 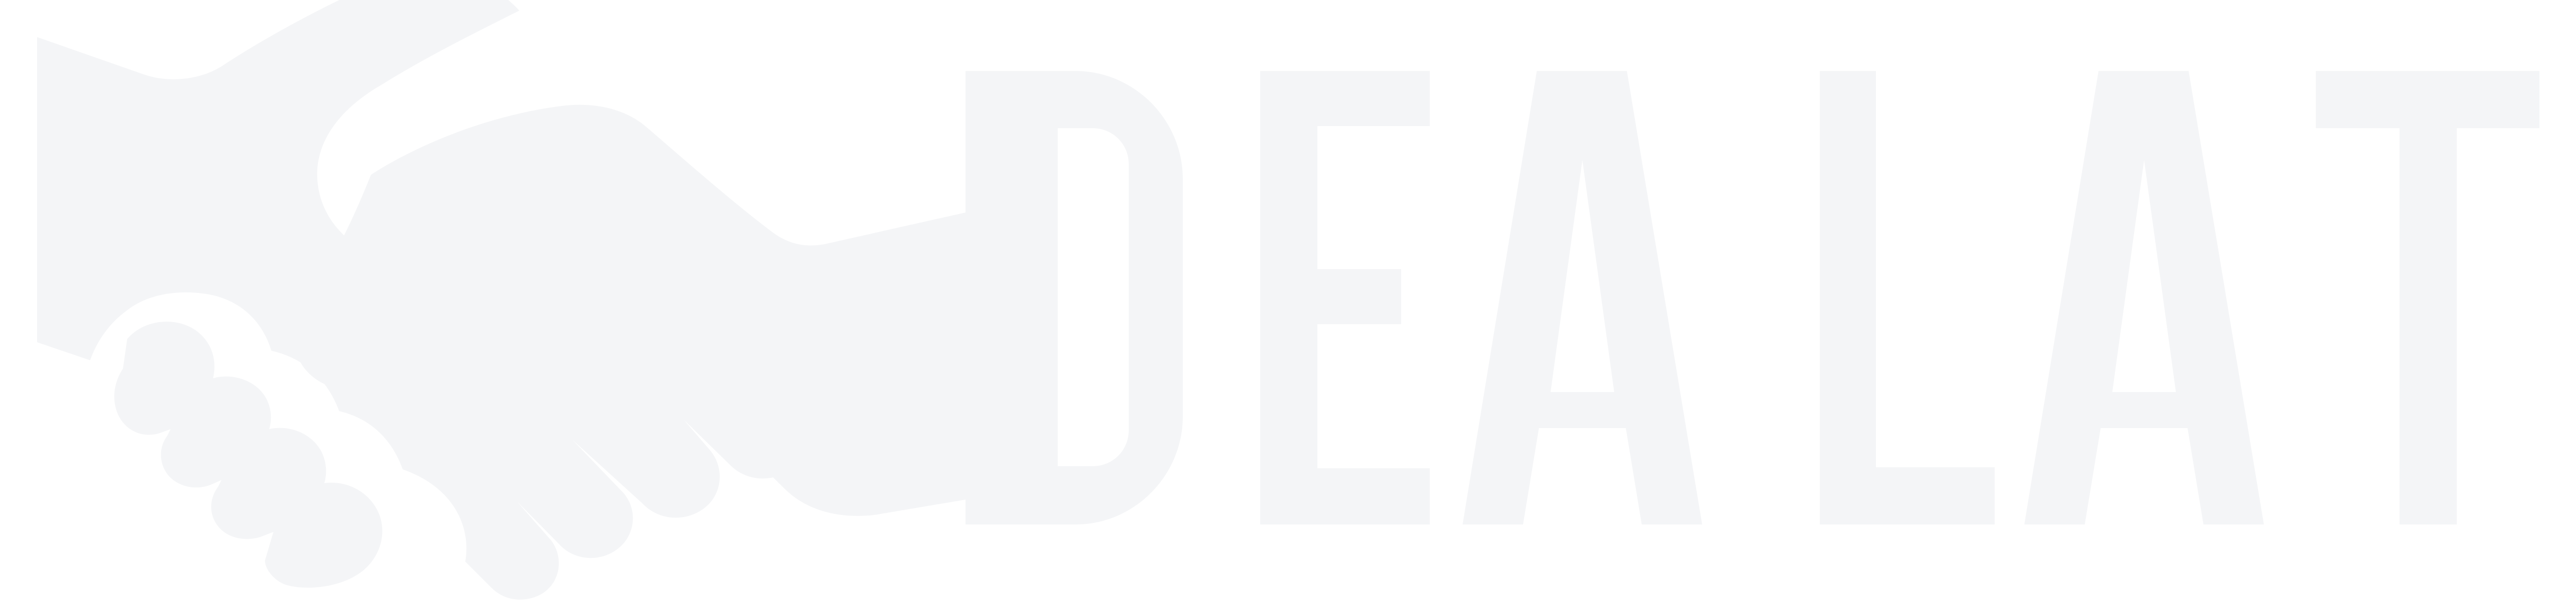 I want to click on letter-a-shape, so click(x=1582, y=297).